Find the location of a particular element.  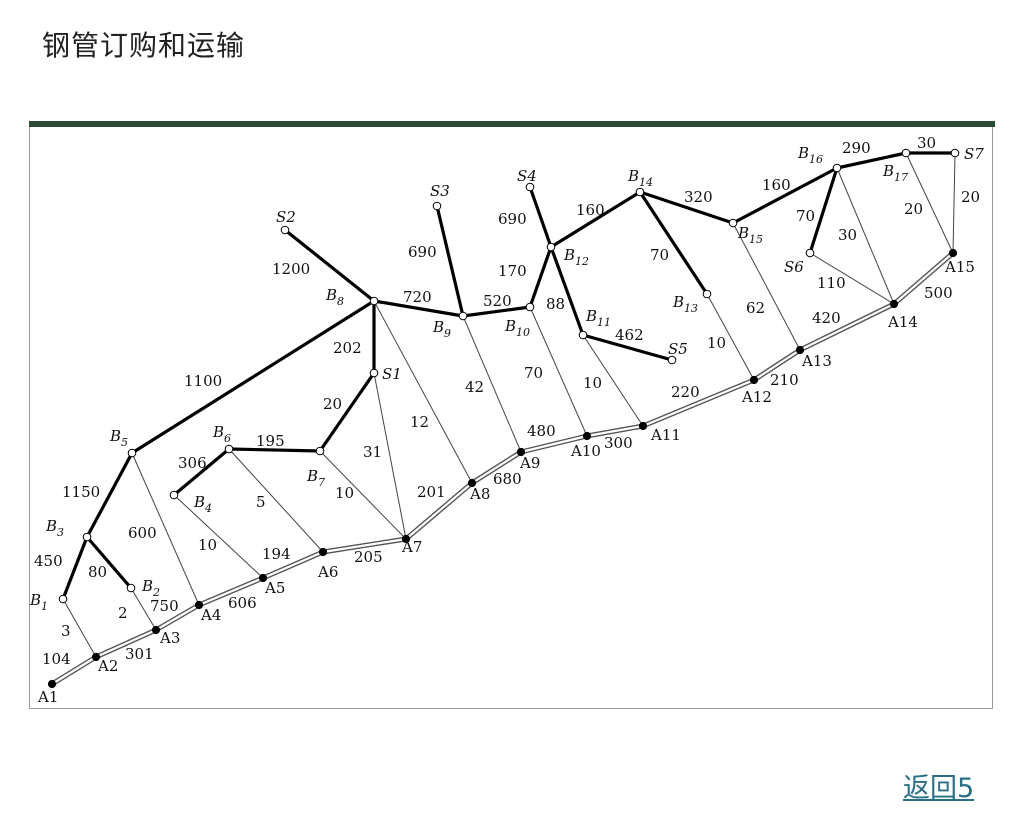

edge-weight-label: 80 is located at coordinates (97, 572).